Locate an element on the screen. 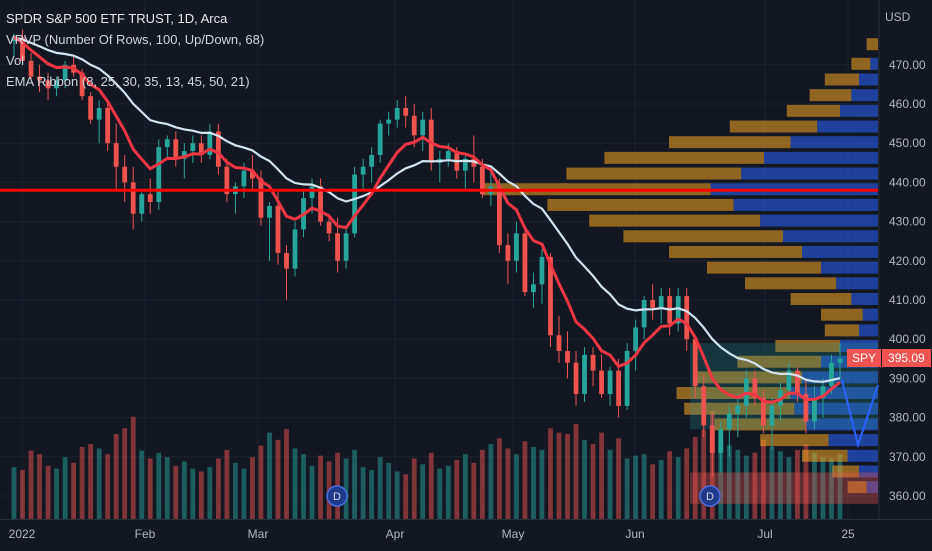 Image resolution: width=932 pixels, height=551 pixels. dividend-marker-icon is located at coordinates (710, 496).